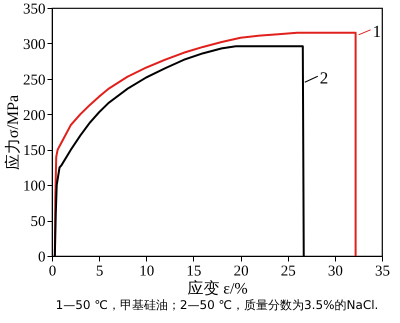 Image resolution: width=400 pixels, height=323 pixels. I want to click on y-axis-title: 应力σ/MPa, so click(13, 132).